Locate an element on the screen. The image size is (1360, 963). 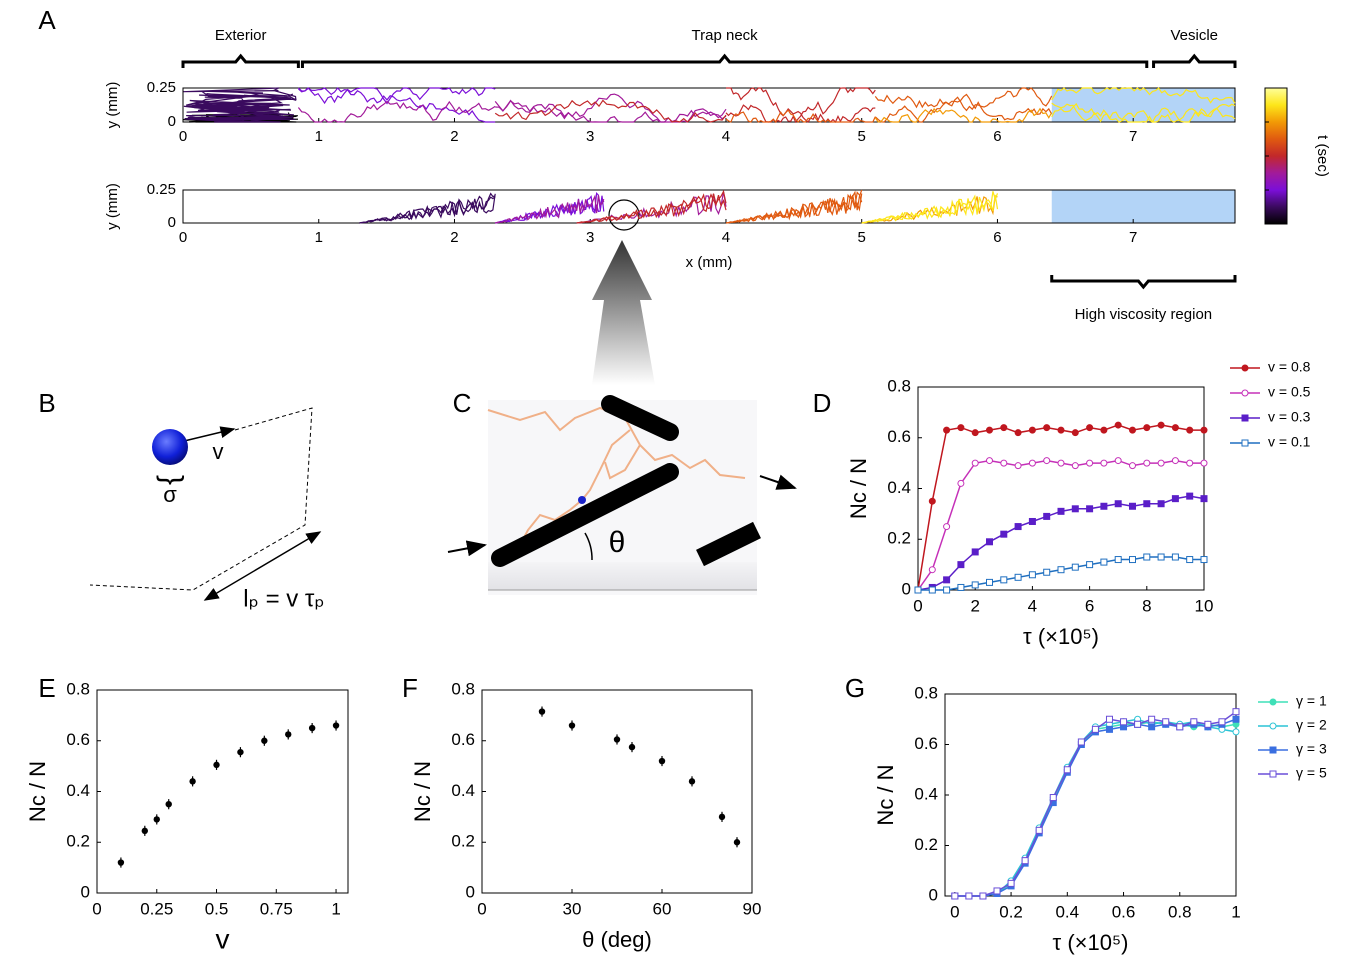
brace-label: Trap neck is located at coordinates (725, 35).